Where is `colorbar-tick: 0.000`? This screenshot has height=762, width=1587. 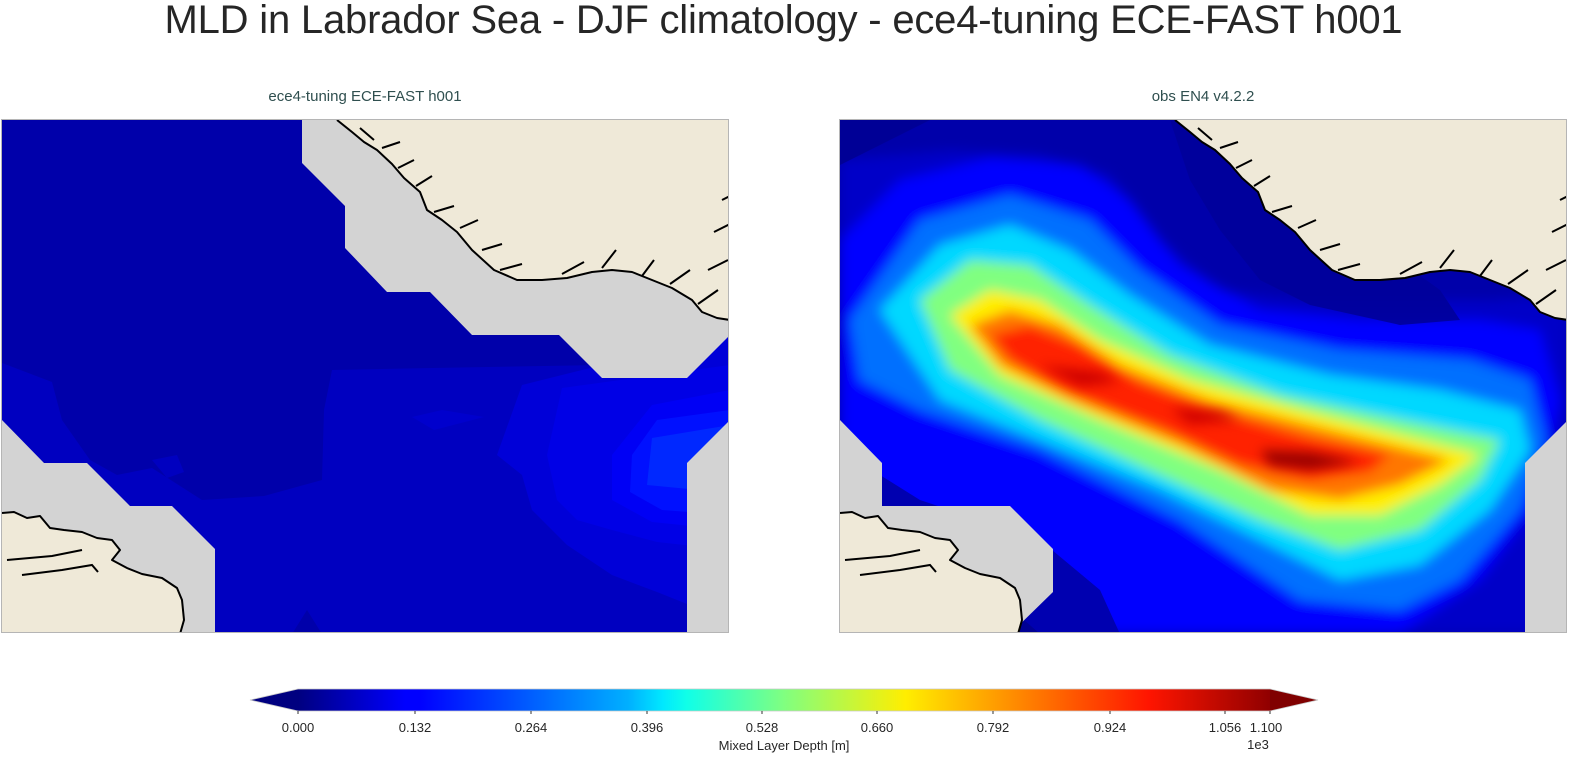
colorbar-tick: 0.000 is located at coordinates (298, 727).